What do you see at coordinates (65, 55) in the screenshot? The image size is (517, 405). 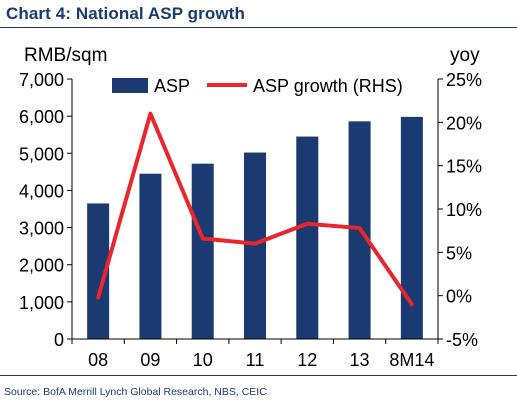 I see `y-axis-label: RMB/sqm` at bounding box center [65, 55].